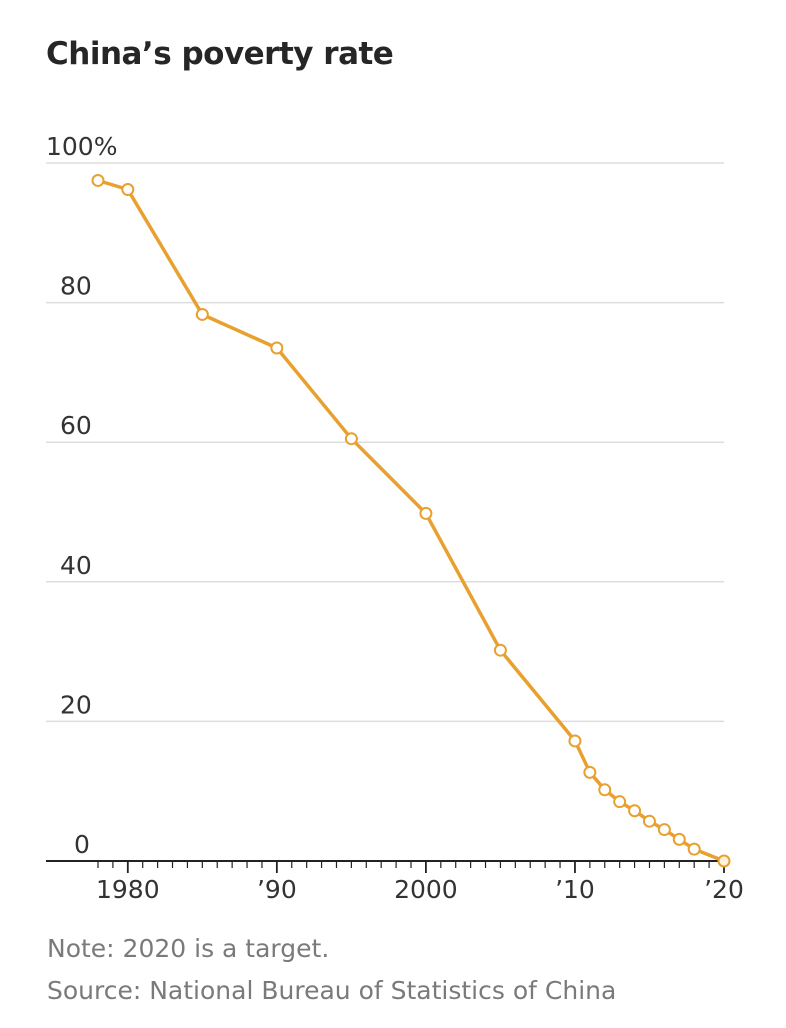 The width and height of the screenshot is (786, 1028). Describe the element at coordinates (590, 772) in the screenshot. I see `data-point-2011` at that location.